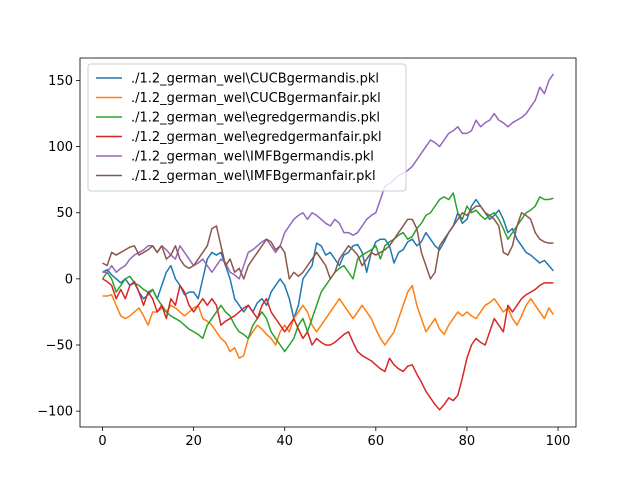  What do you see at coordinates (558, 441) in the screenshot?
I see `x-tick-label: 100` at bounding box center [558, 441].